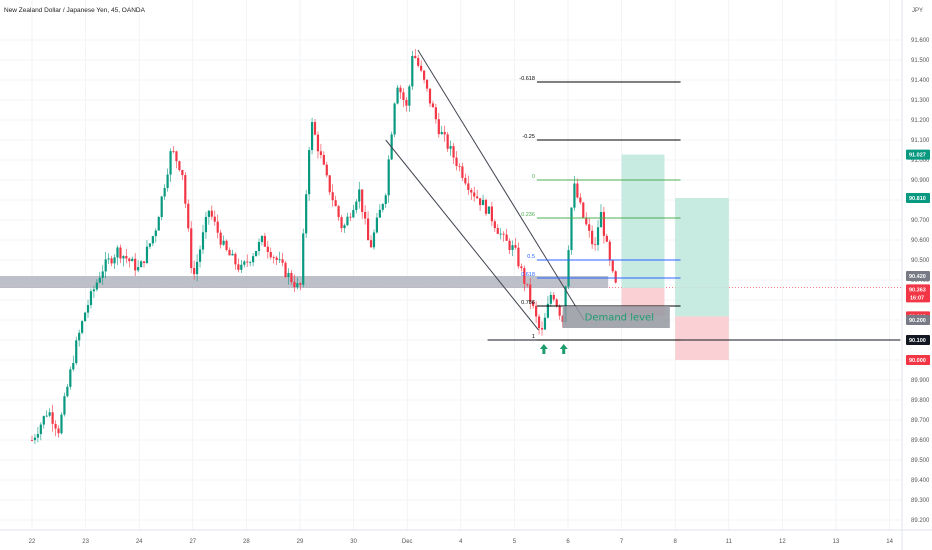  I want to click on y-tick-label: 91.100, so click(920, 141).